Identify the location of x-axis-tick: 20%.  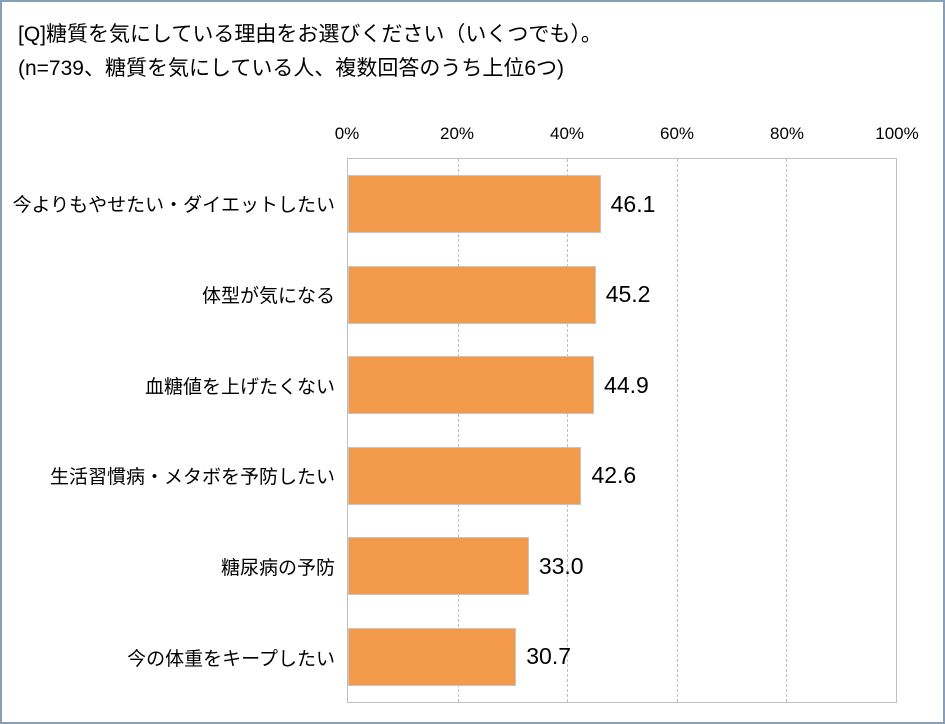
(457, 133).